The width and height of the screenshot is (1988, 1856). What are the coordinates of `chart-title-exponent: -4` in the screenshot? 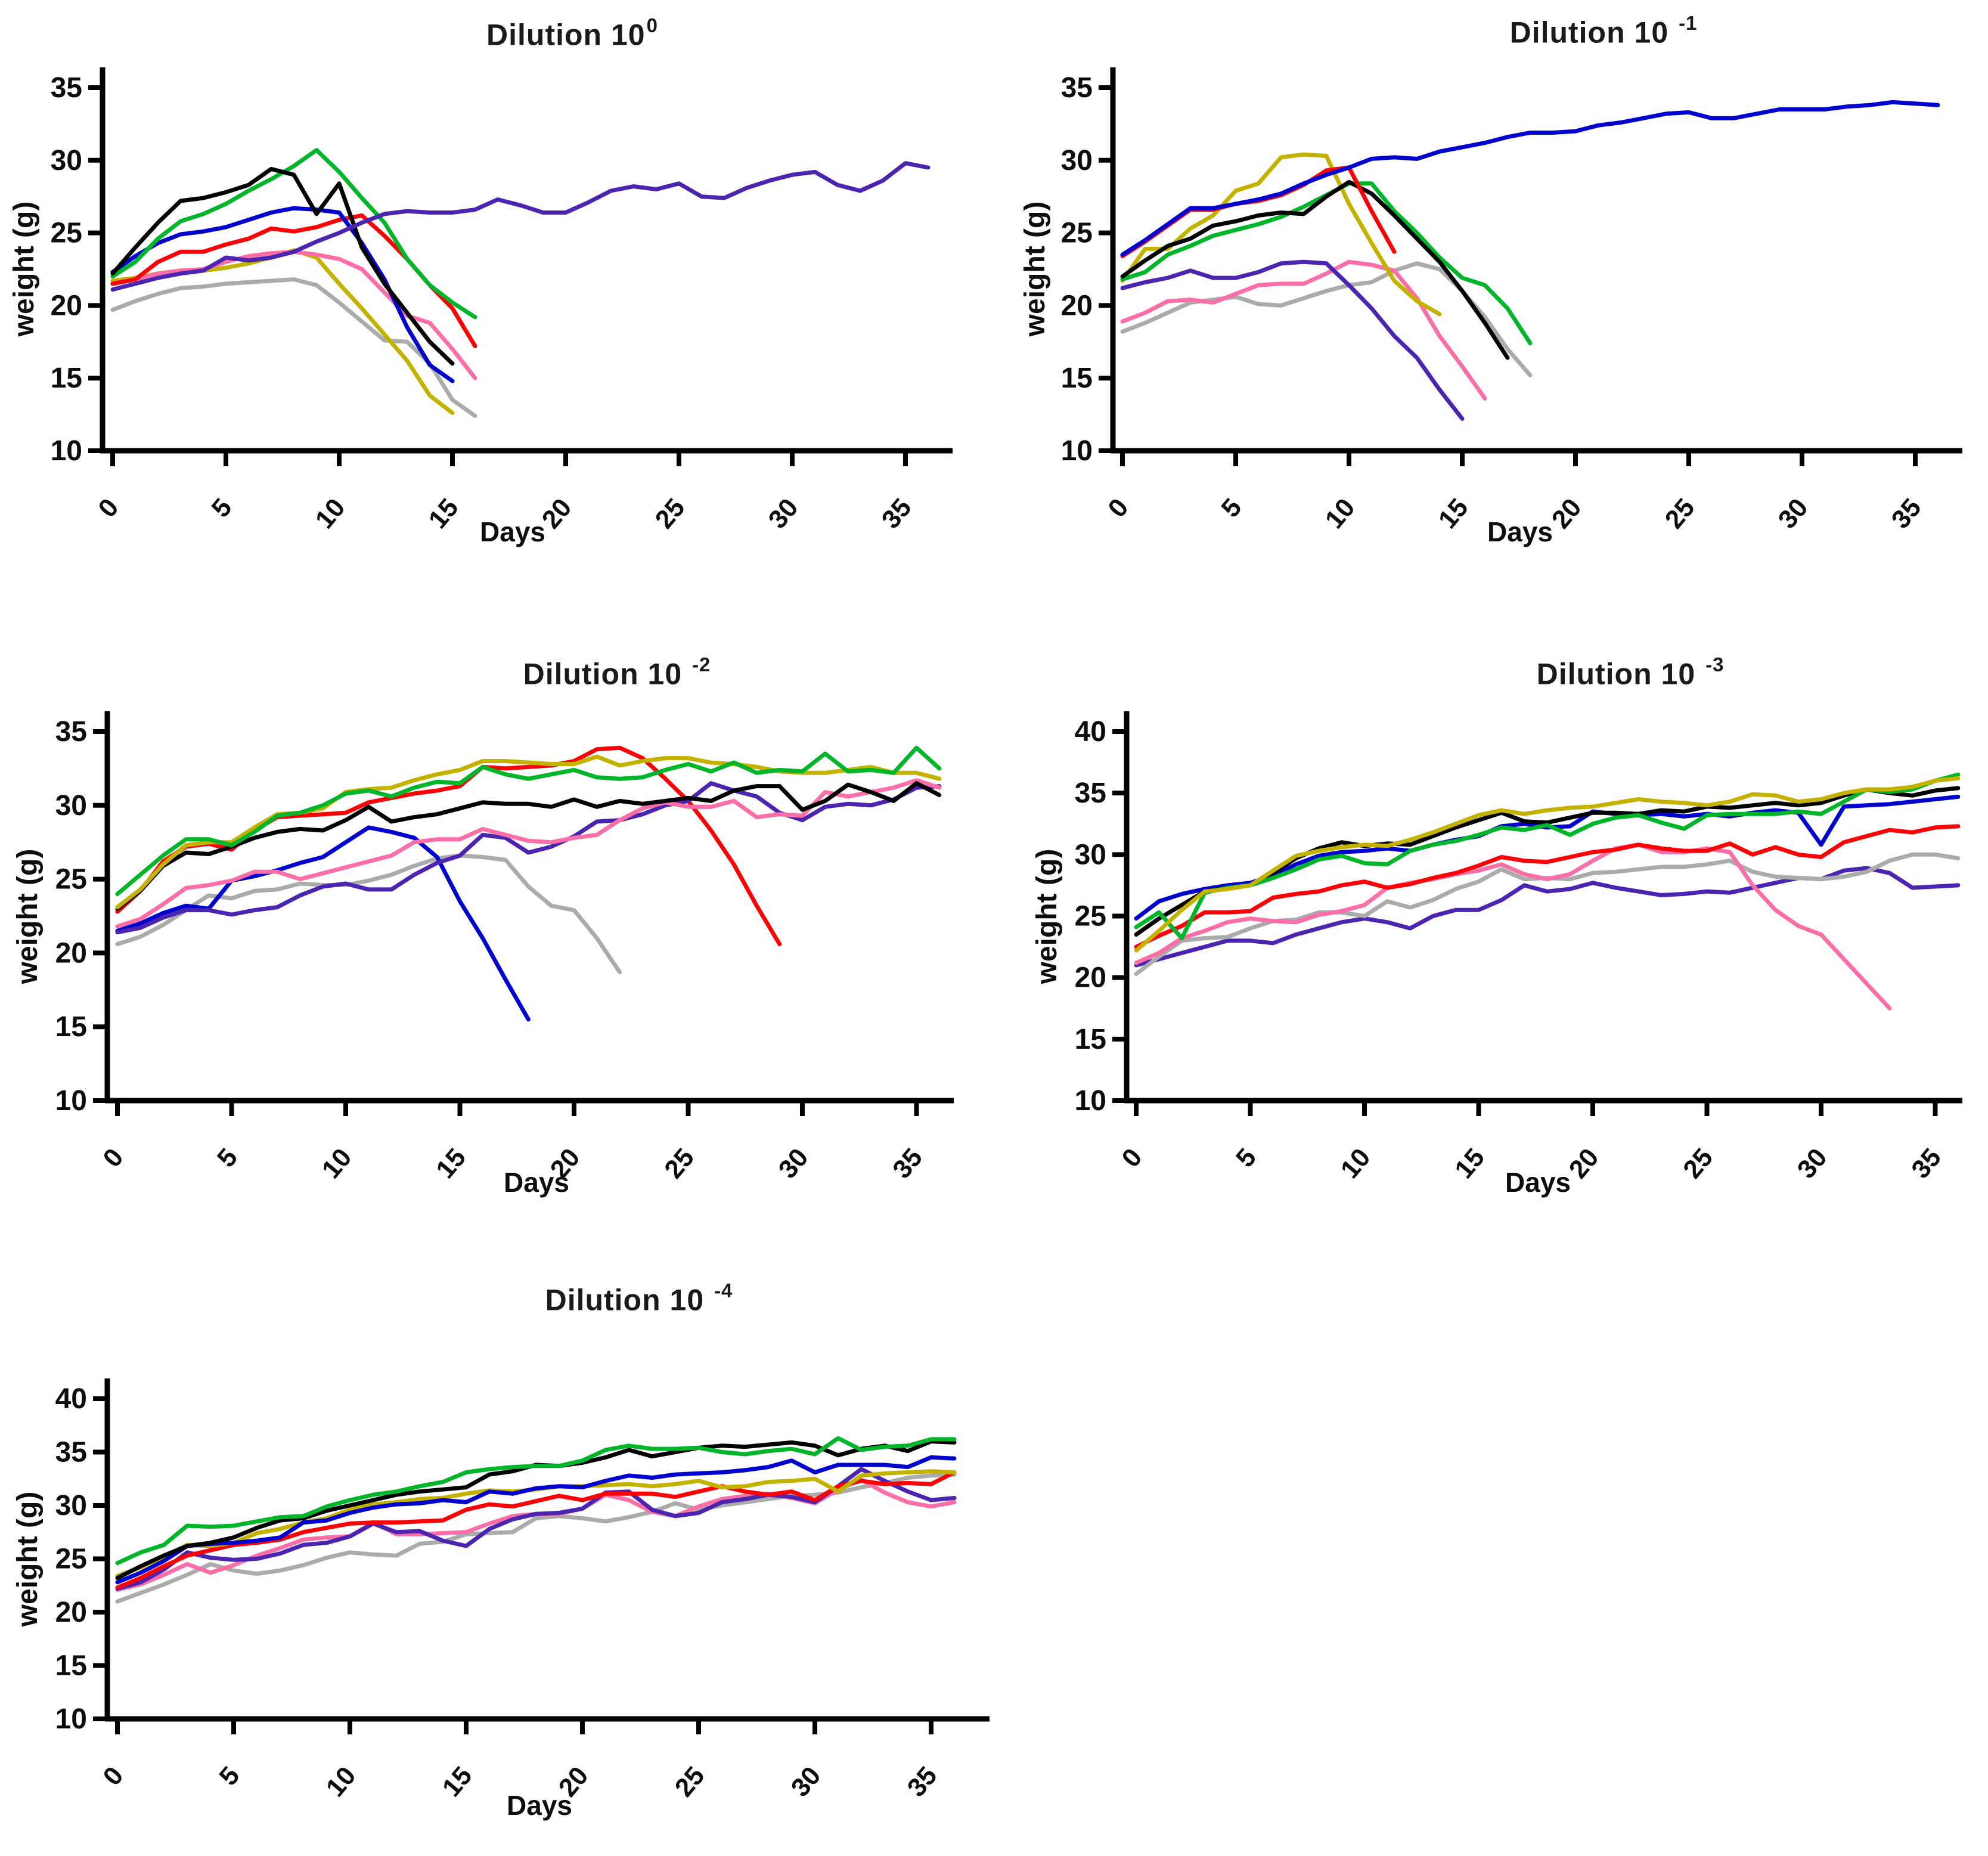 It's located at (724, 1290).